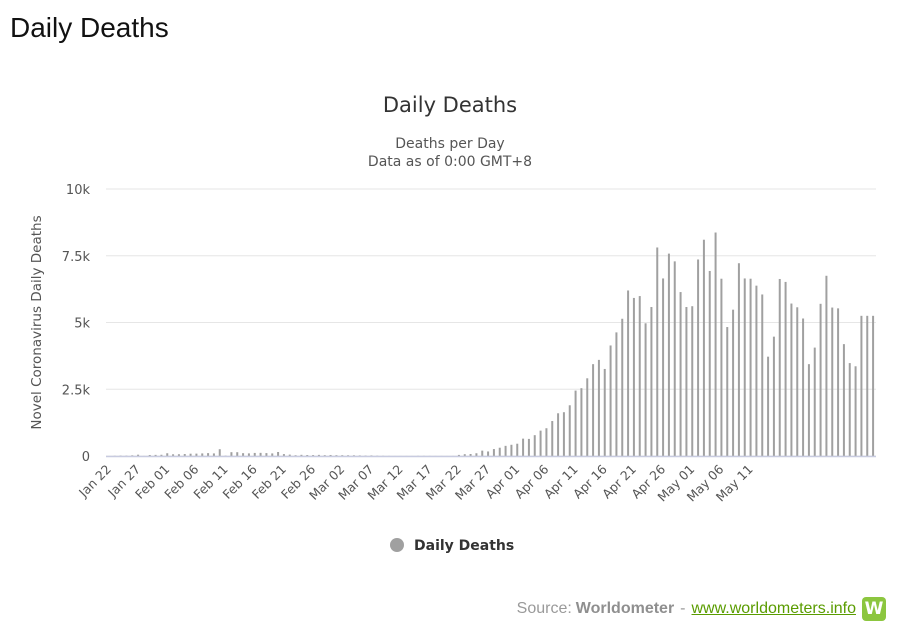 The height and width of the screenshot is (630, 900). Describe the element at coordinates (774, 608) in the screenshot. I see `source-link: www.worldometers.info` at that location.